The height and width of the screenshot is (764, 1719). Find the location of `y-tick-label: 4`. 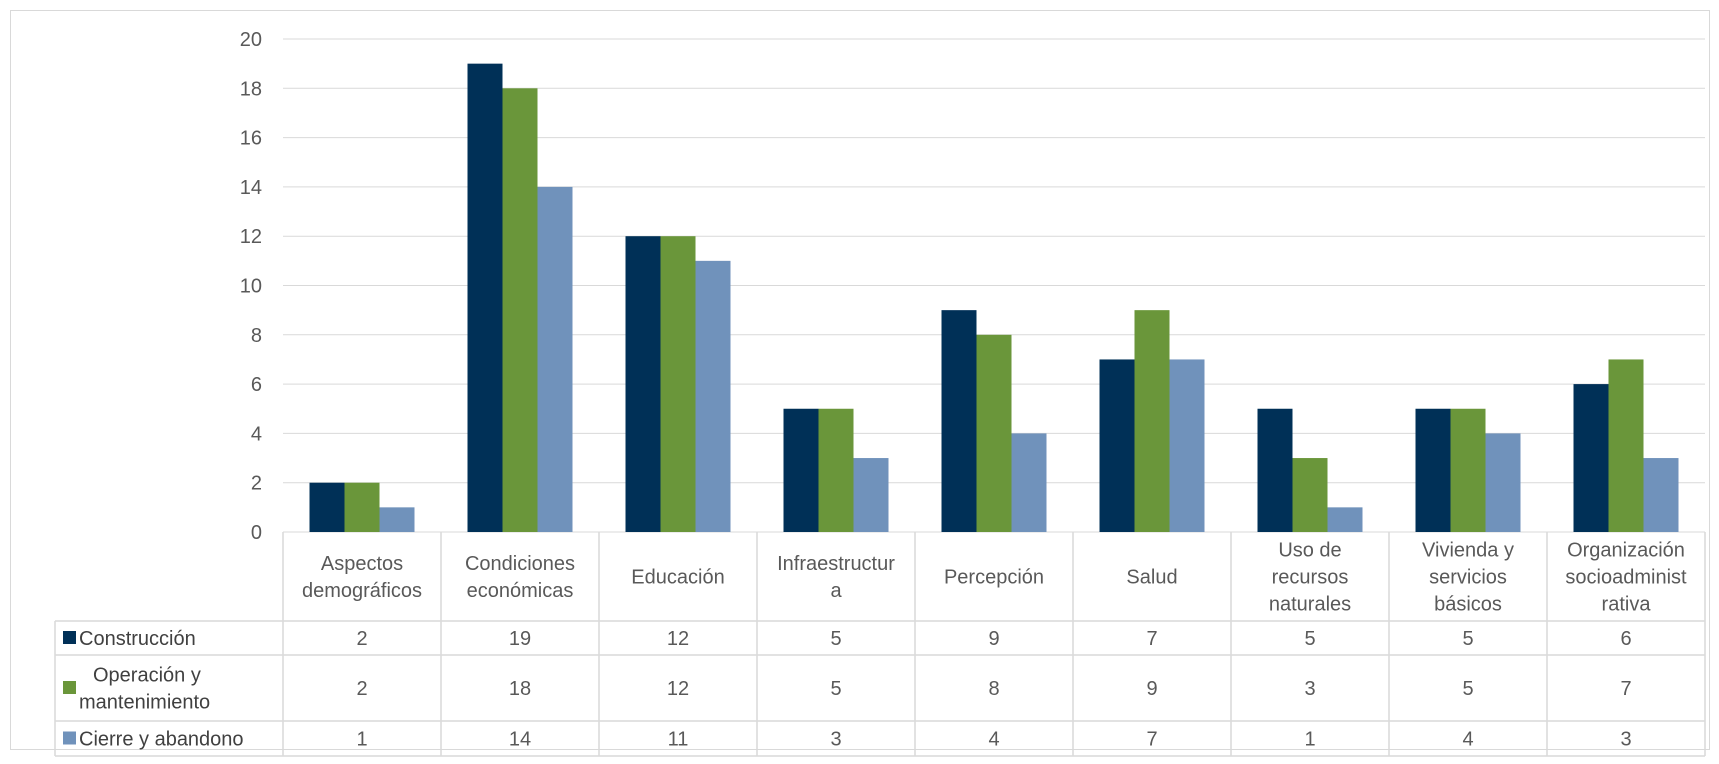

y-tick-label: 4 is located at coordinates (256, 434).